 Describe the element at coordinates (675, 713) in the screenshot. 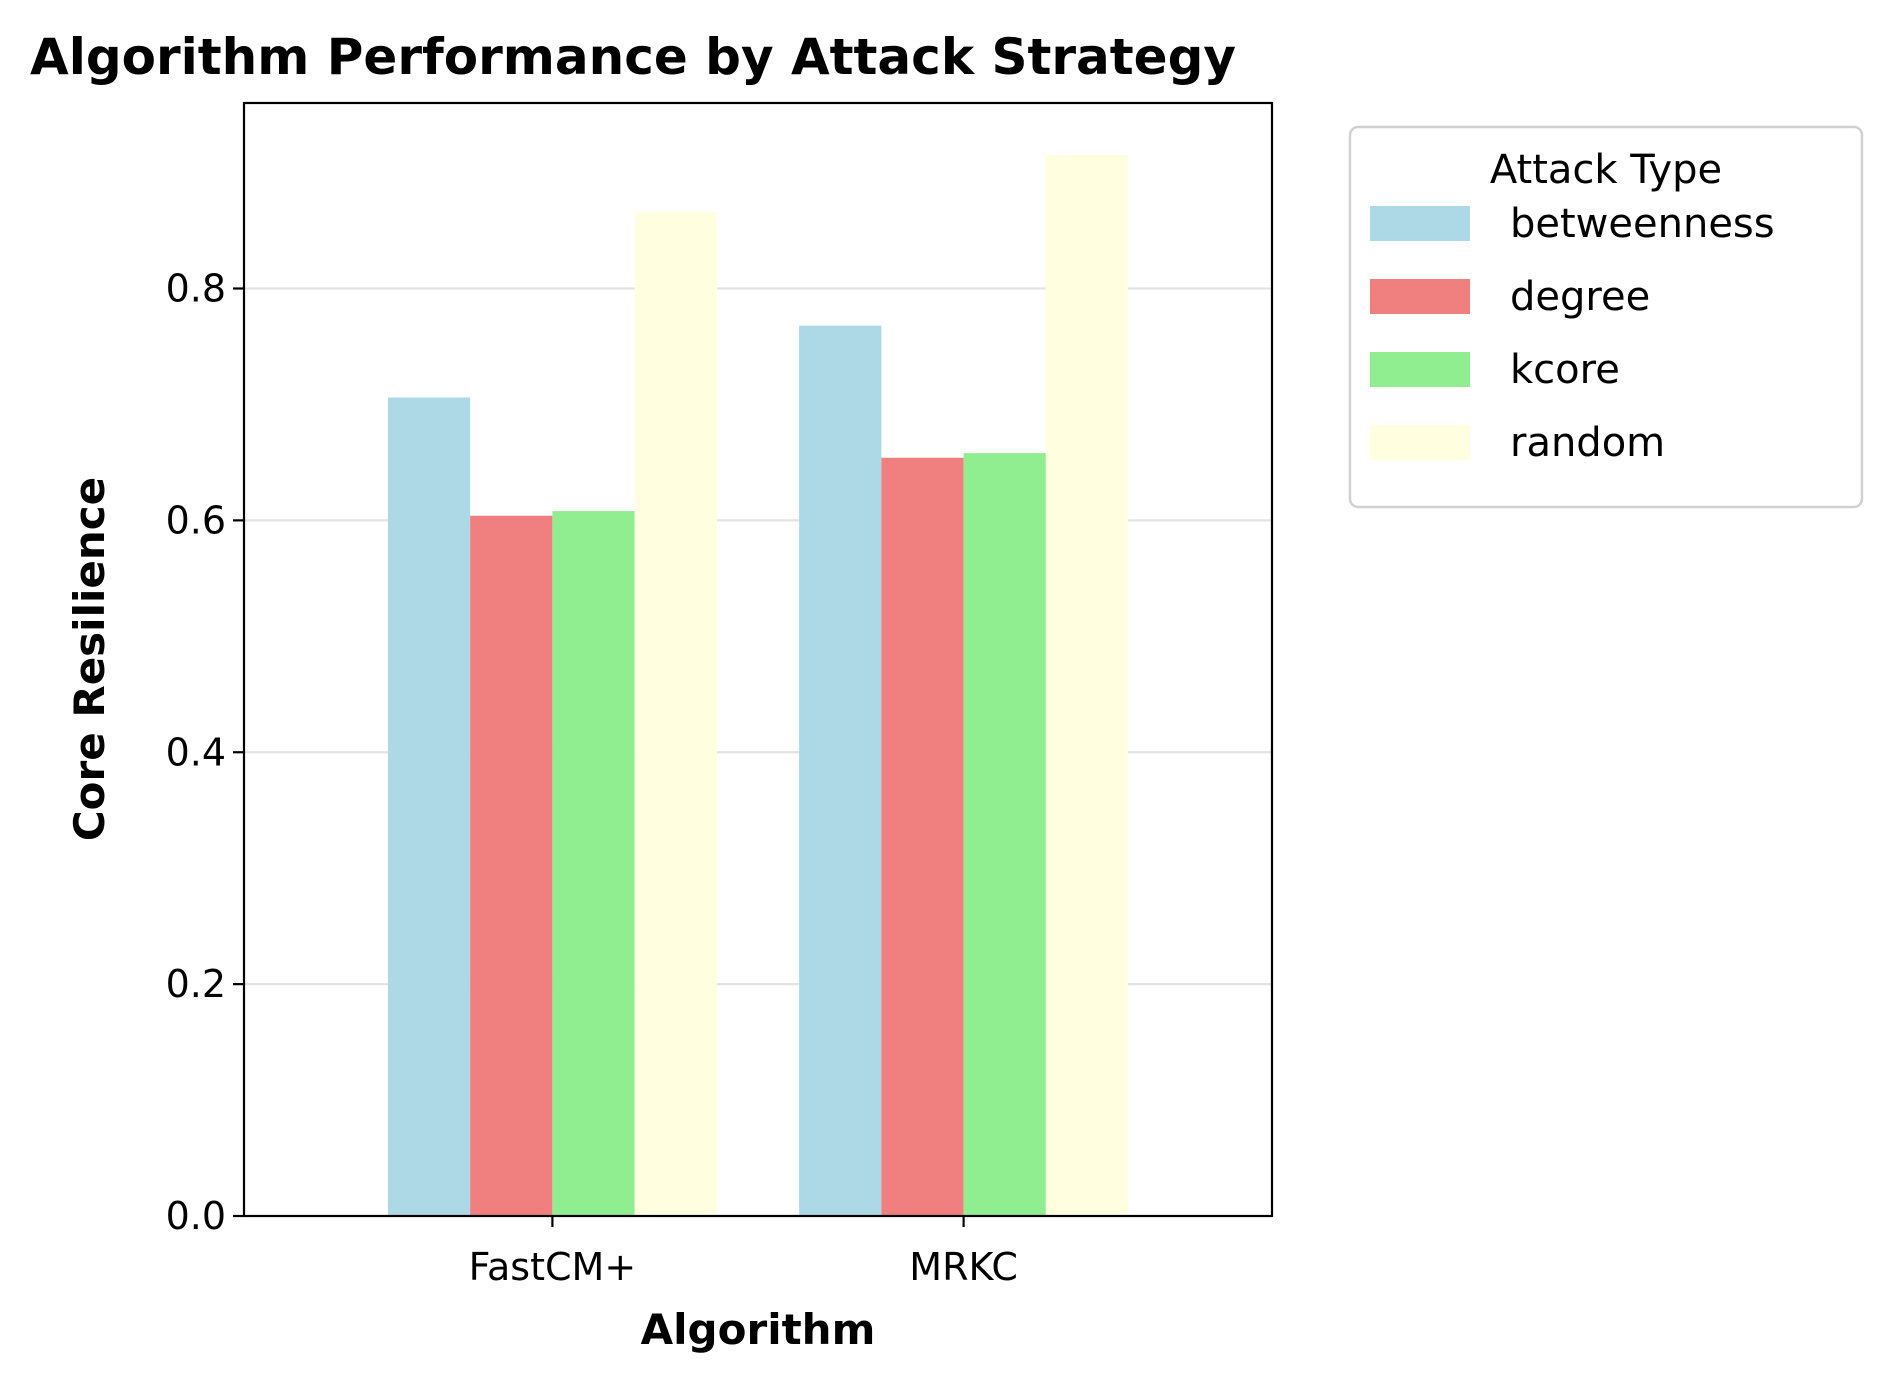

I see `bar-random-fastcm` at that location.